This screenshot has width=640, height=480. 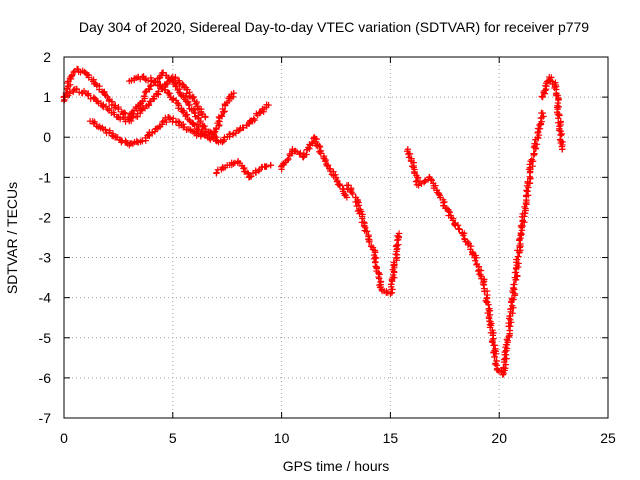 I want to click on y-tick-labels: -7 -6 -5 -4 -3 -2 -1 0 1 2, so click(x=45, y=237).